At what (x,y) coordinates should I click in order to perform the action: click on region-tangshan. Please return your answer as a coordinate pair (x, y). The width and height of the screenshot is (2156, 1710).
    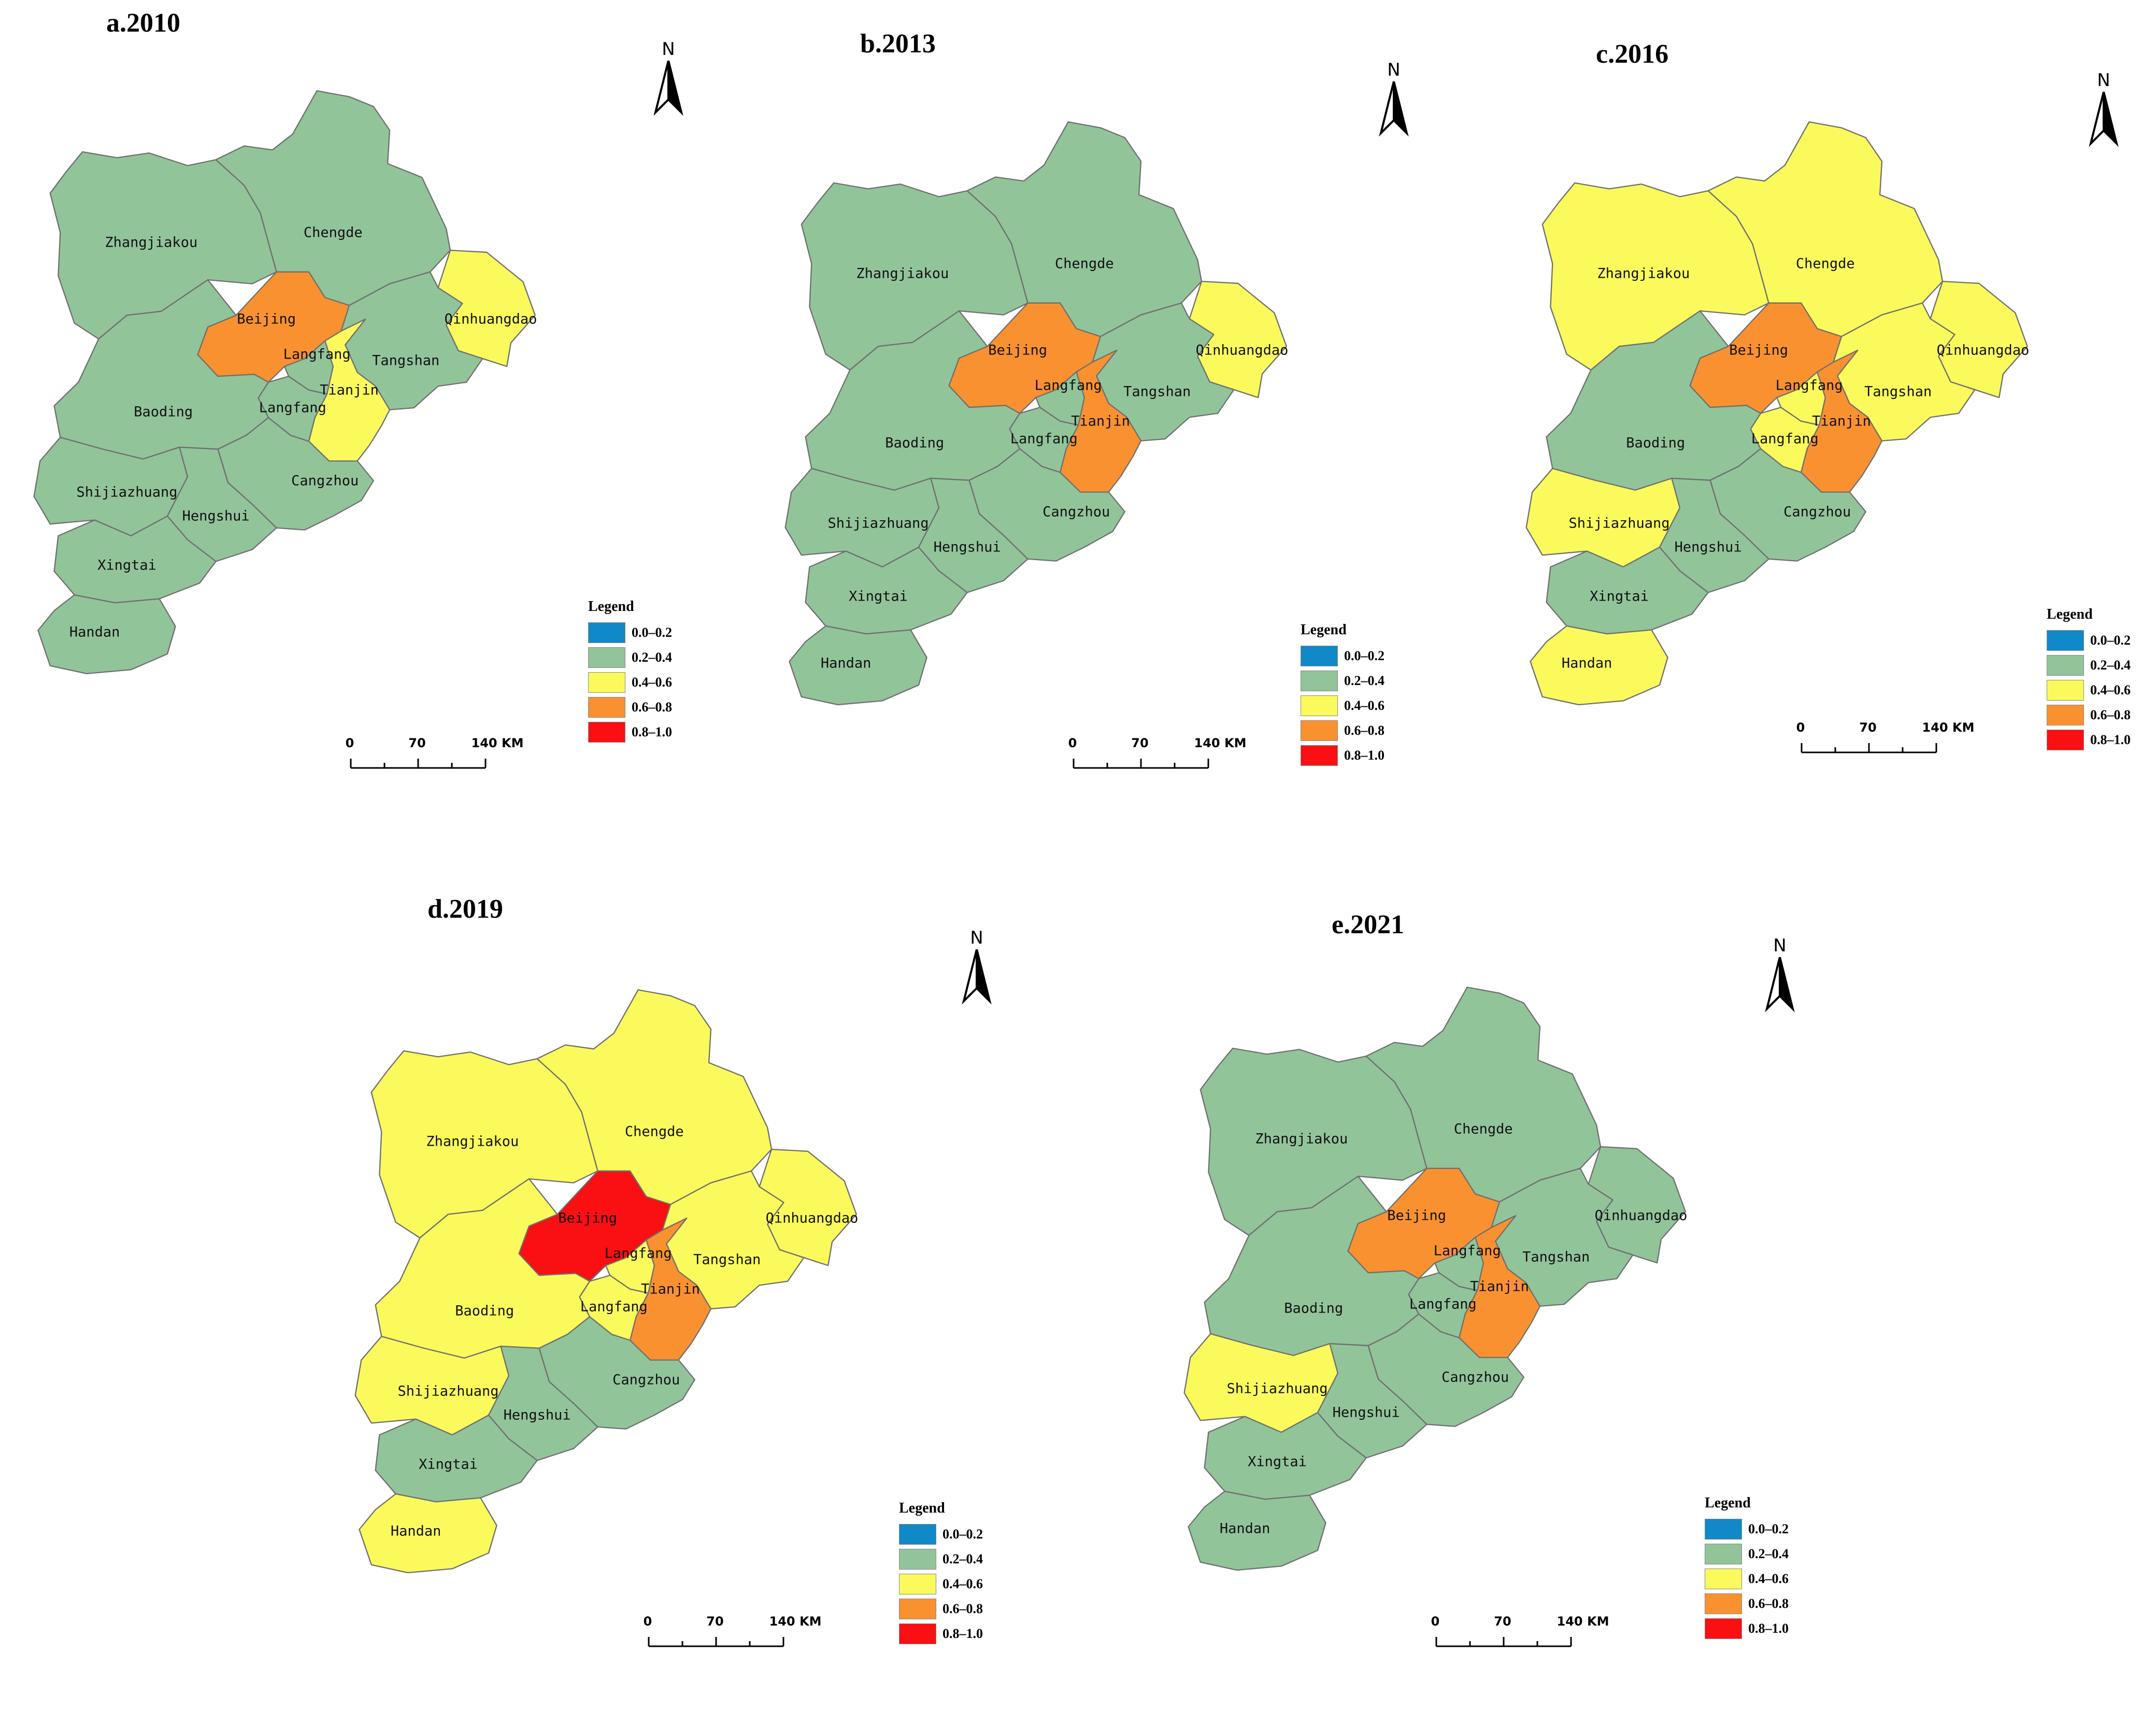
    Looking at the image, I should click on (411, 340).